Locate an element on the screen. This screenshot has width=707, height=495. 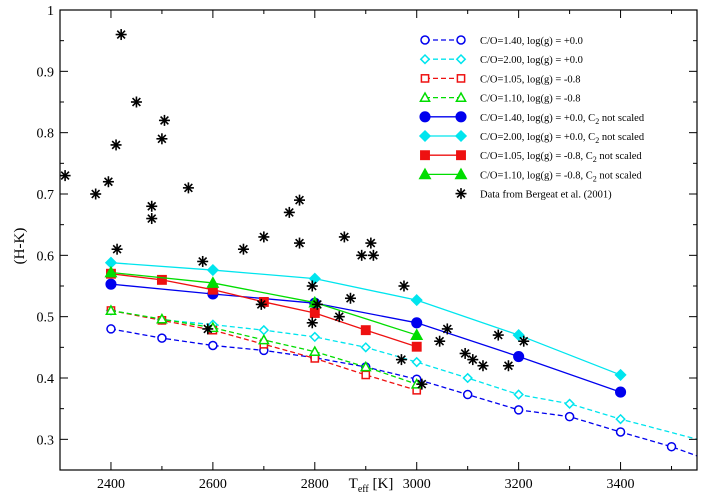
x-tick-label: 3400 is located at coordinates (621, 484).